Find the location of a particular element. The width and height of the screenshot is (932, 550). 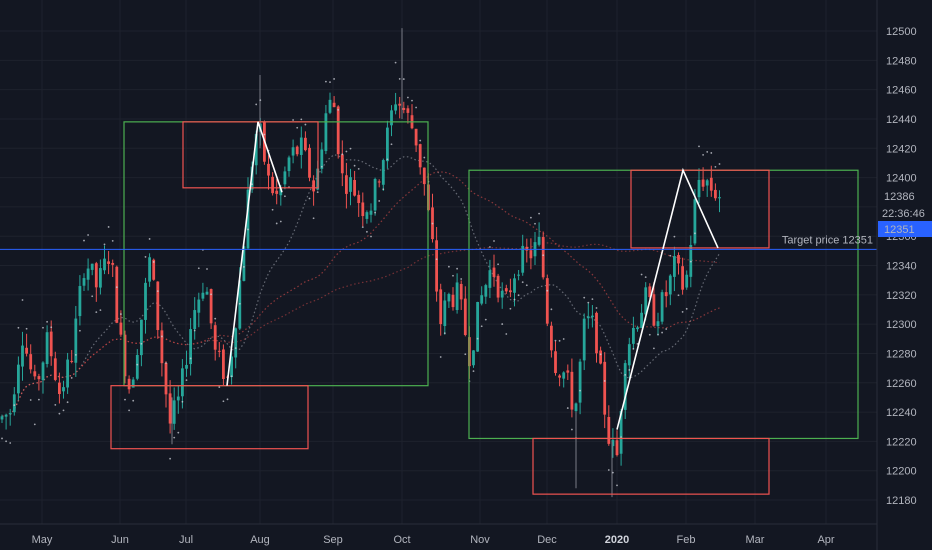

last-price-tag-bg is located at coordinates (905, 196).